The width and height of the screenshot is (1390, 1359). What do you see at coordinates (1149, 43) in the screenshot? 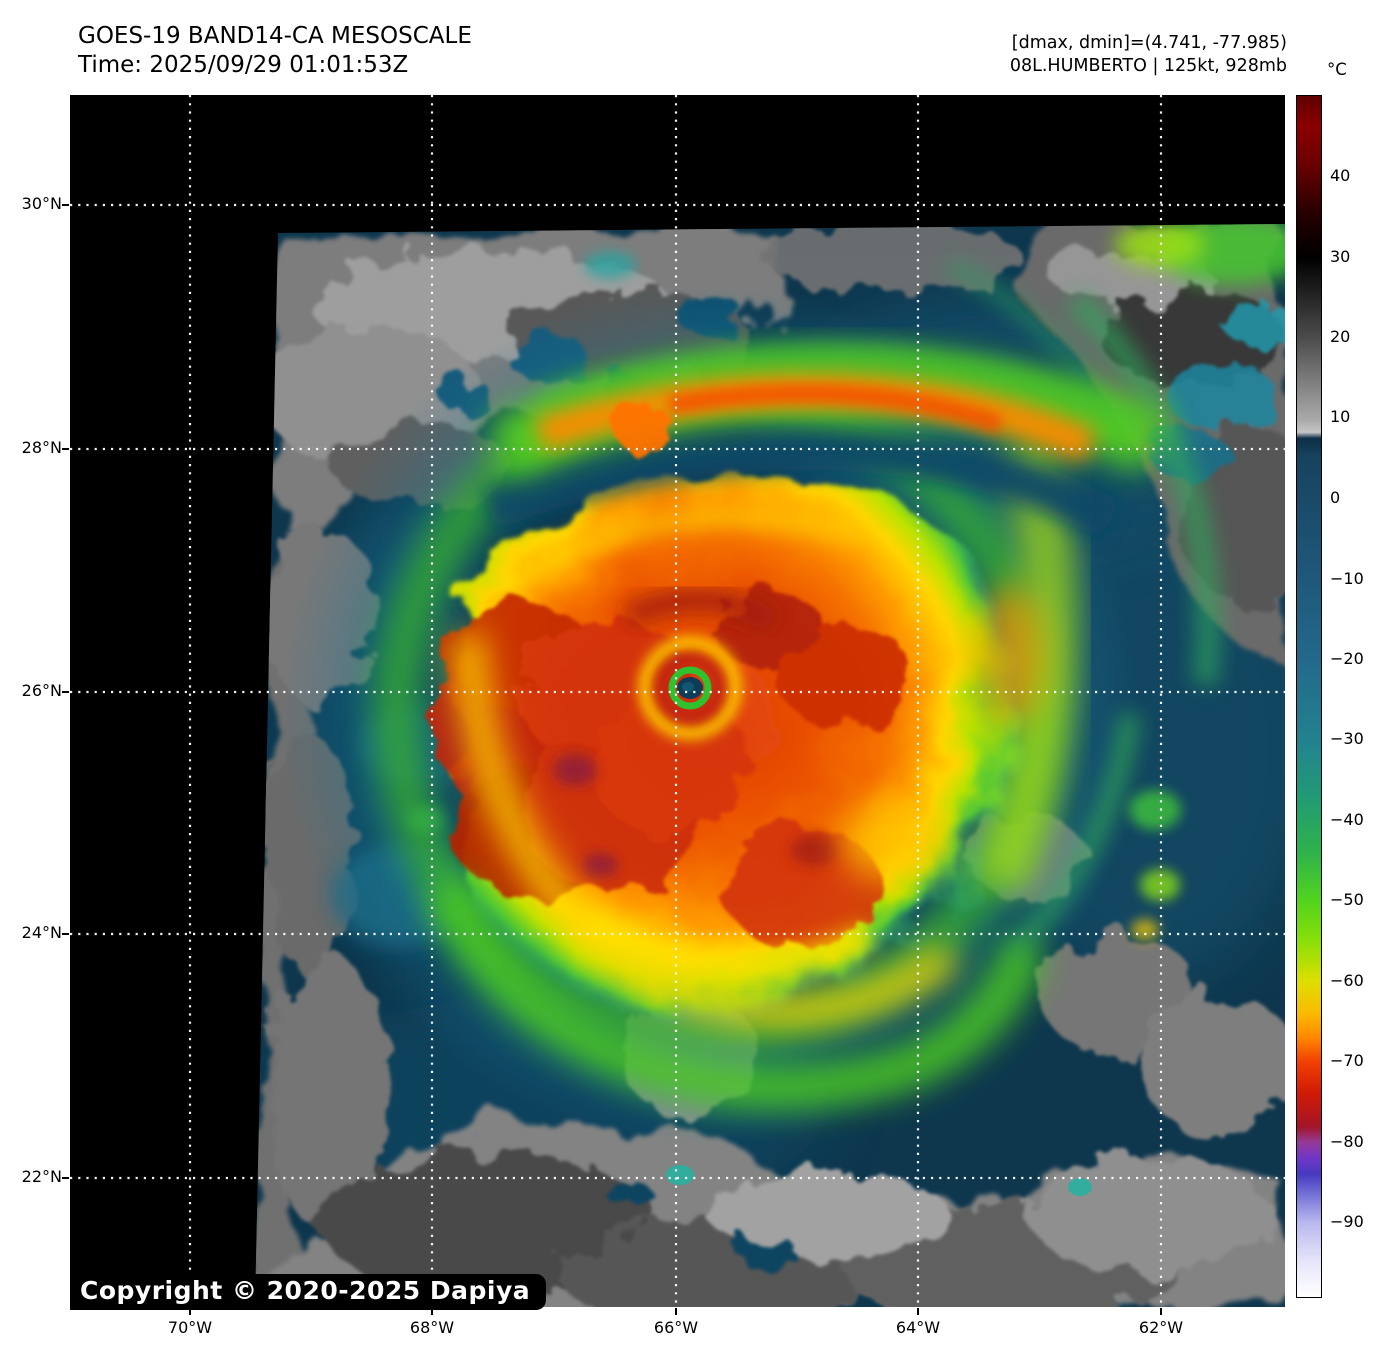
I see `dmax-dmin-label: [dmax, dmin]=(4.741, -77.985)` at bounding box center [1149, 43].